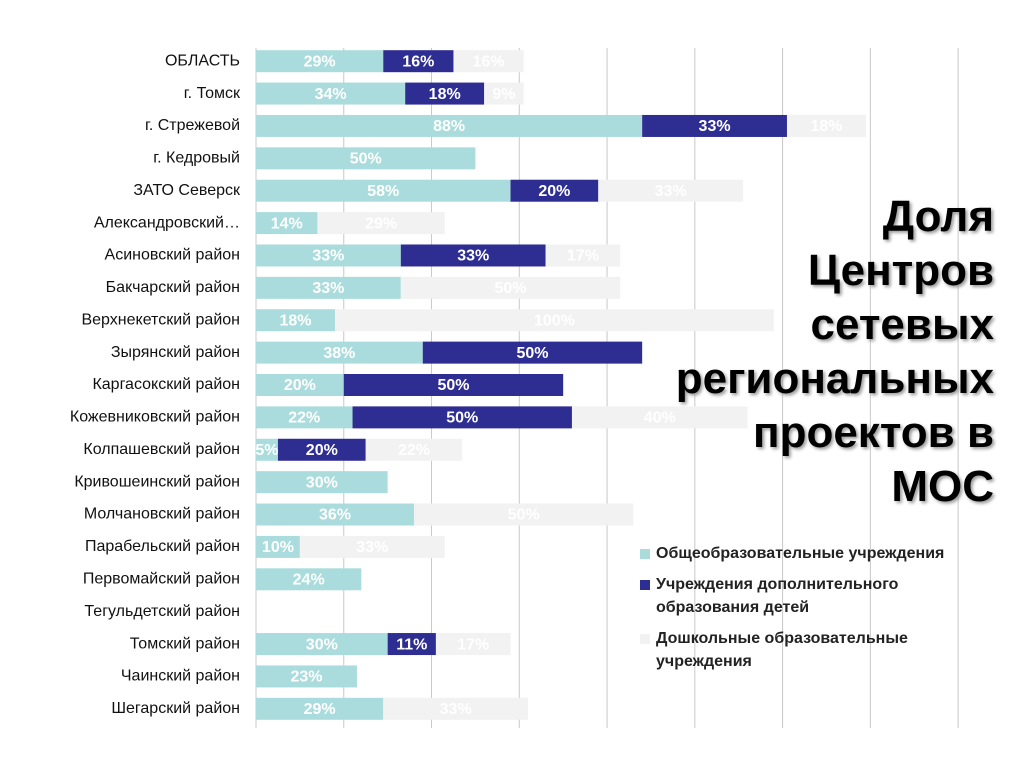 The height and width of the screenshot is (768, 1024). I want to click on data-label: 10%, so click(278, 547).